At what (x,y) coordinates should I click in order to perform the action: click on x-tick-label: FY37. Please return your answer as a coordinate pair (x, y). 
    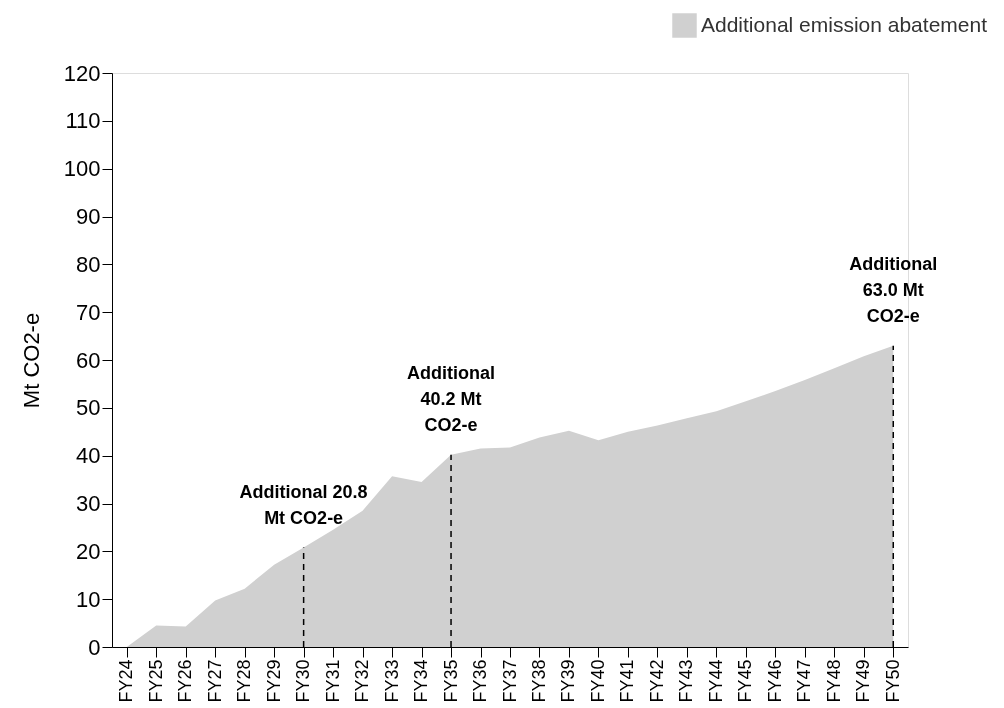
    Looking at the image, I should click on (509, 681).